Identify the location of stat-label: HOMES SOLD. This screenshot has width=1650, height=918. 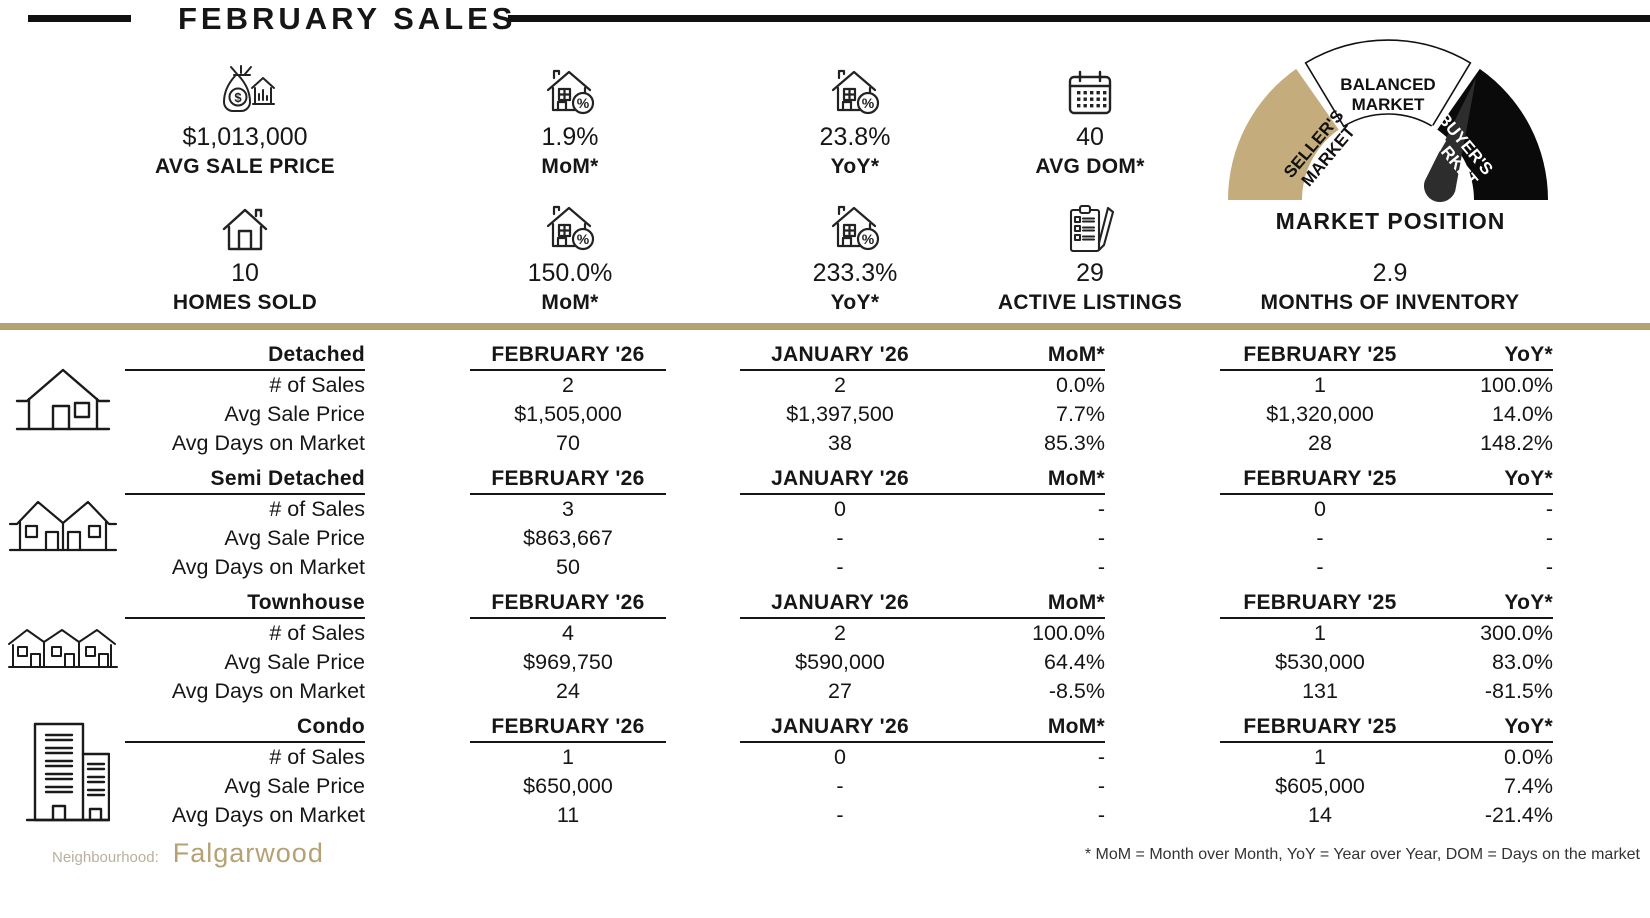
(245, 302).